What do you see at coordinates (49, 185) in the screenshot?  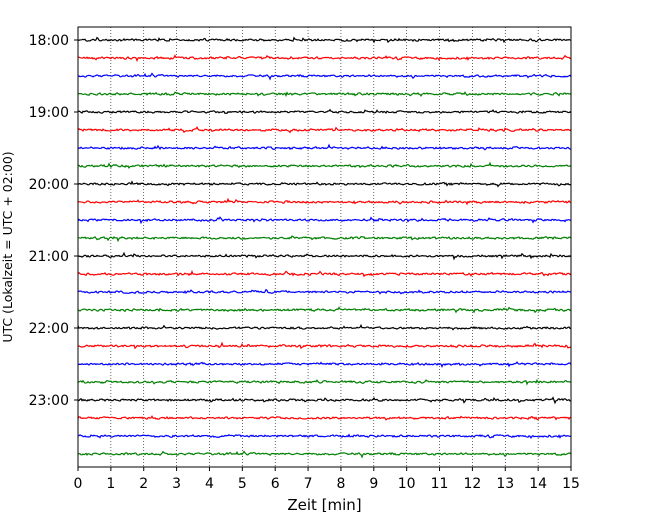 I see `y-tick-label-2: 20:00` at bounding box center [49, 185].